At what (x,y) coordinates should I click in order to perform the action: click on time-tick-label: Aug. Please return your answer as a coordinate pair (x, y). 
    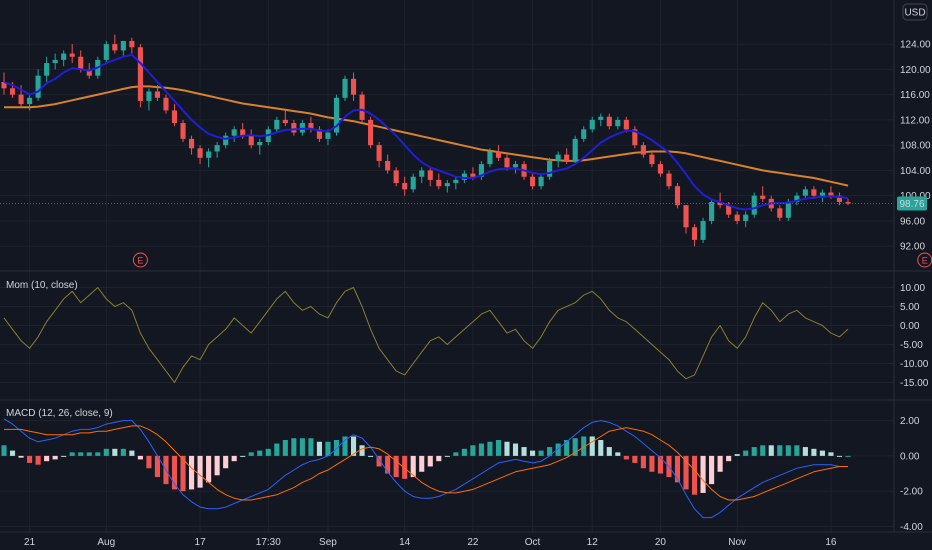
    Looking at the image, I should click on (106, 542).